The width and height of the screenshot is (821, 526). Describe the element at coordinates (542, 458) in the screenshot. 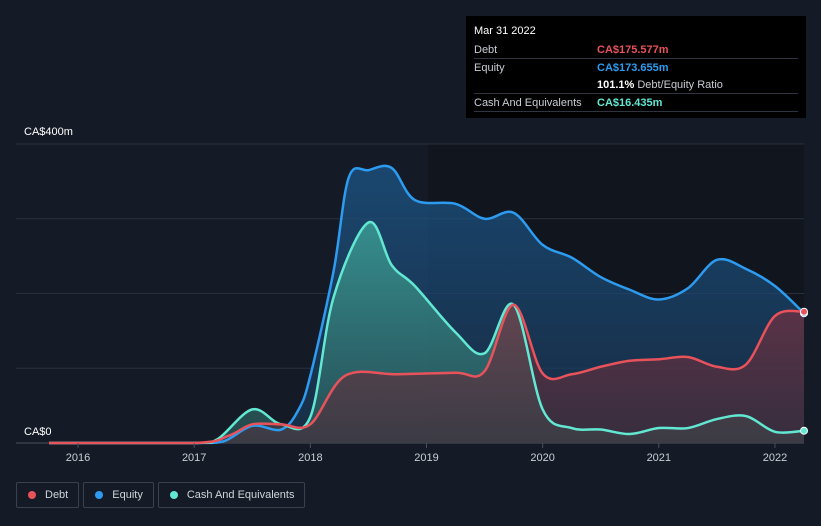

I see `x-tick-label: 2020` at that location.